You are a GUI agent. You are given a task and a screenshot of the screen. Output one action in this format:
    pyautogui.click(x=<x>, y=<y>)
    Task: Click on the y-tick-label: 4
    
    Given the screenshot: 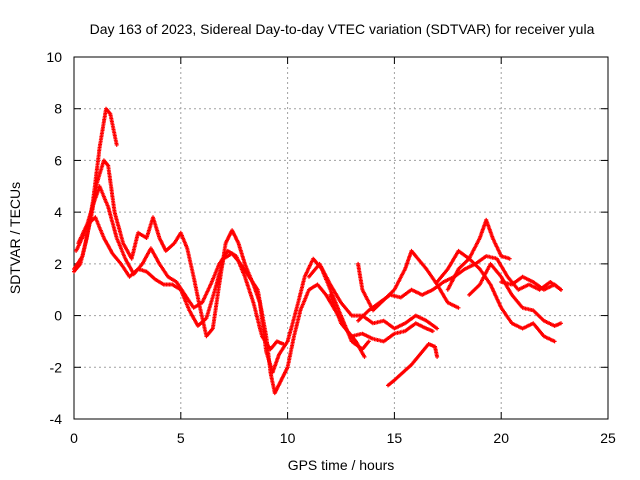 What is the action you would take?
    pyautogui.click(x=58, y=212)
    